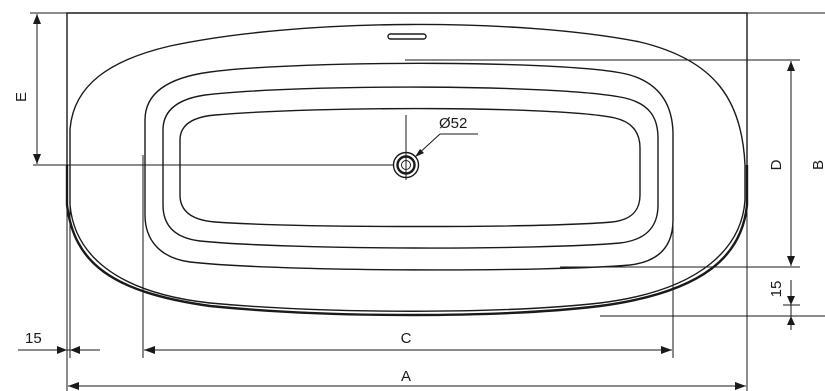 Image resolution: width=825 pixels, height=391 pixels. Describe the element at coordinates (453, 123) in the screenshot. I see `drain-diameter-label: Ø52` at that location.